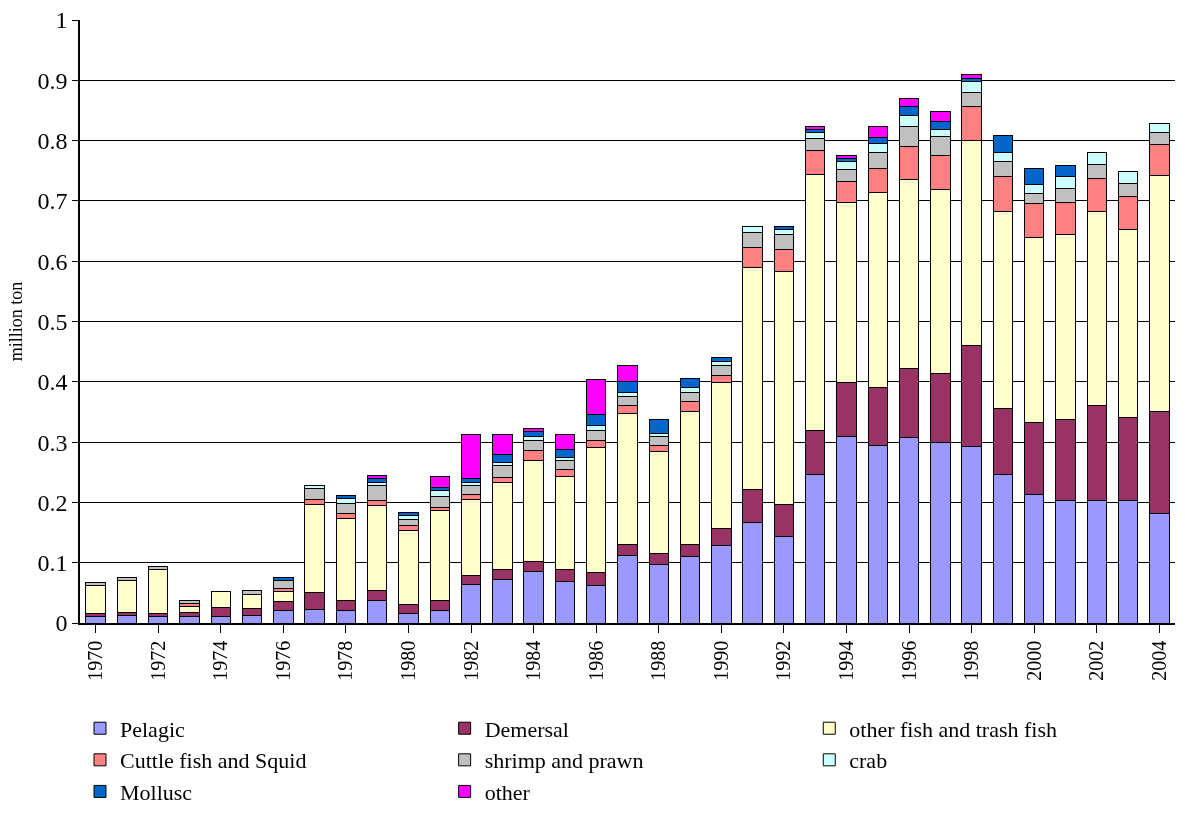 This screenshot has height=823, width=1185. Describe the element at coordinates (52, 321) in the screenshot. I see `y-tick-label: 0.5` at that location.